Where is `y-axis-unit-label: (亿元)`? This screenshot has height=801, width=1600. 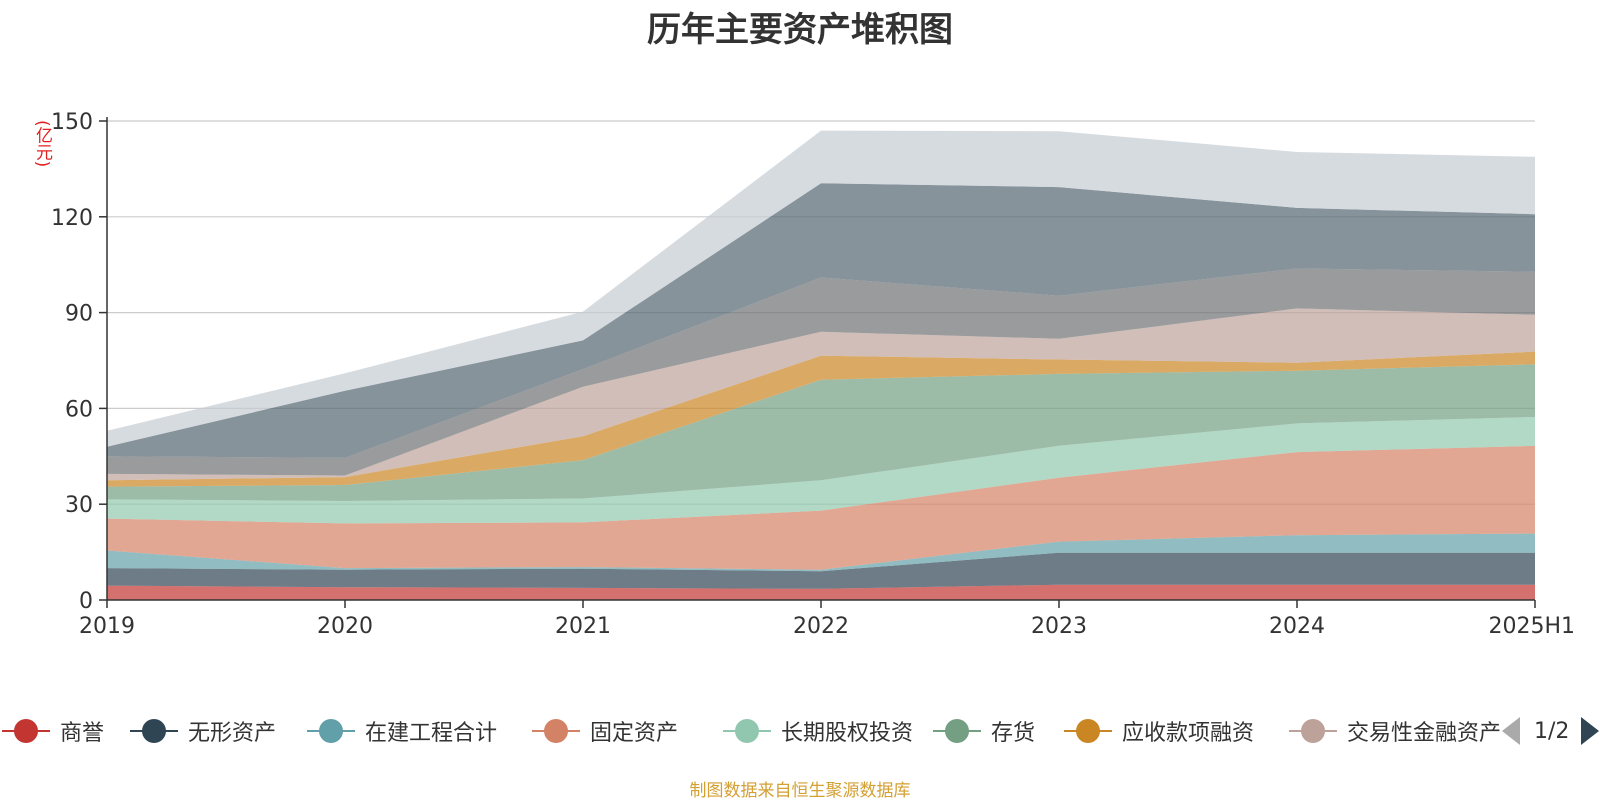 y-axis-unit-label: (亿元) is located at coordinates (42, 144).